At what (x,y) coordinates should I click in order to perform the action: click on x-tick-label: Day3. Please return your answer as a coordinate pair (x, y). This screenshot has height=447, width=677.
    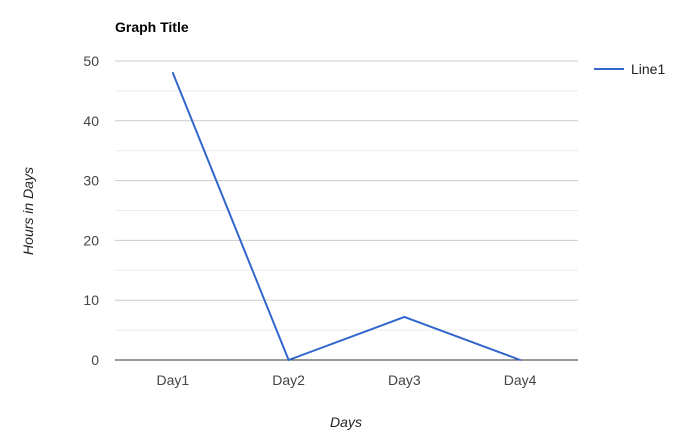
    Looking at the image, I should click on (404, 380).